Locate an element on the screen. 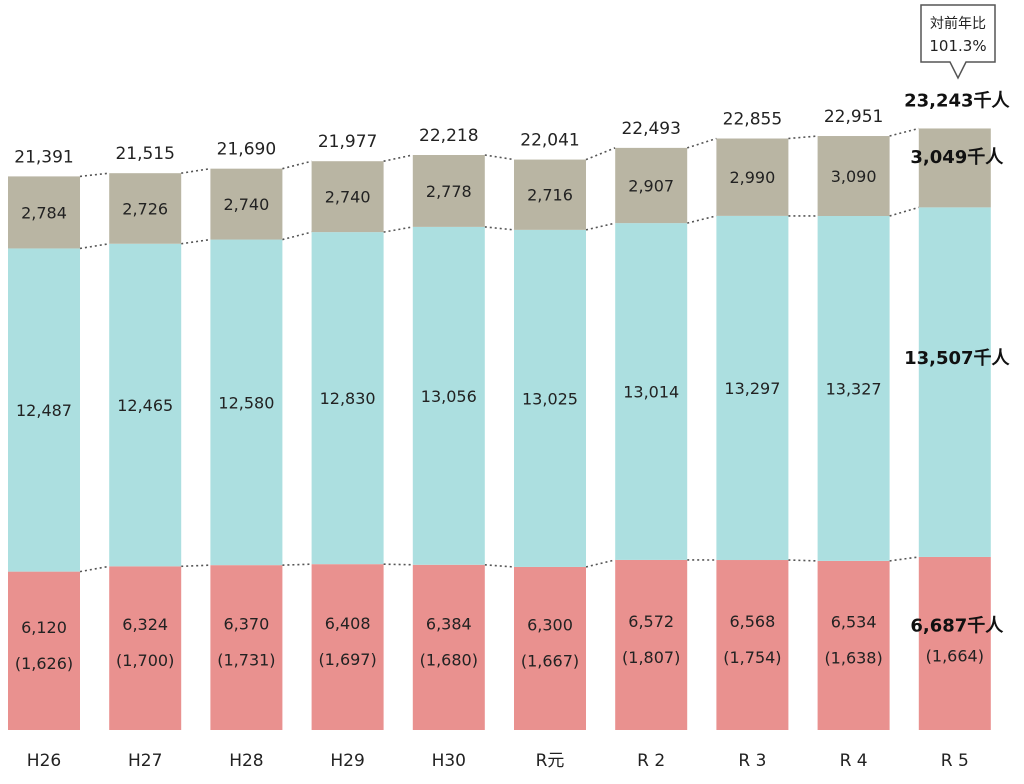 Image resolution: width=1024 pixels, height=784 pixels. value-label-1-7: 6,568 is located at coordinates (752, 621).